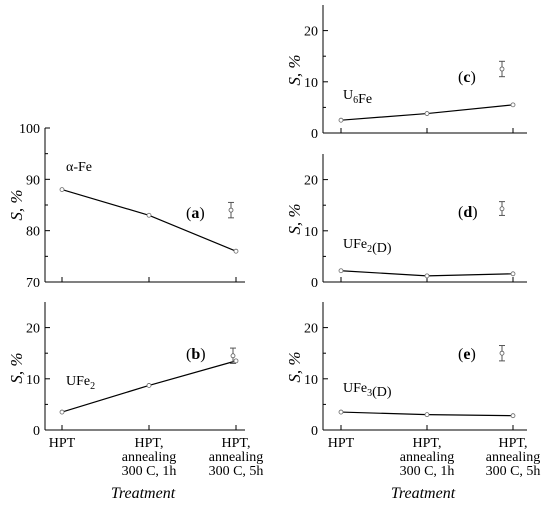 This screenshot has height=506, width=550. I want to click on series-line, so click(149, 220).